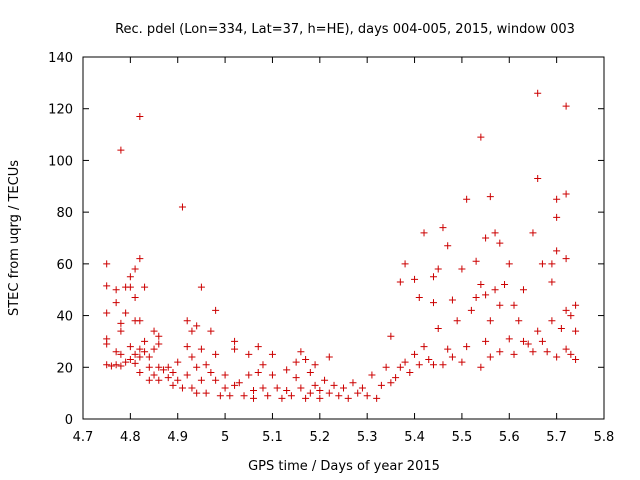  Describe the element at coordinates (69, 420) in the screenshot. I see `y-tick-label: 0` at that location.